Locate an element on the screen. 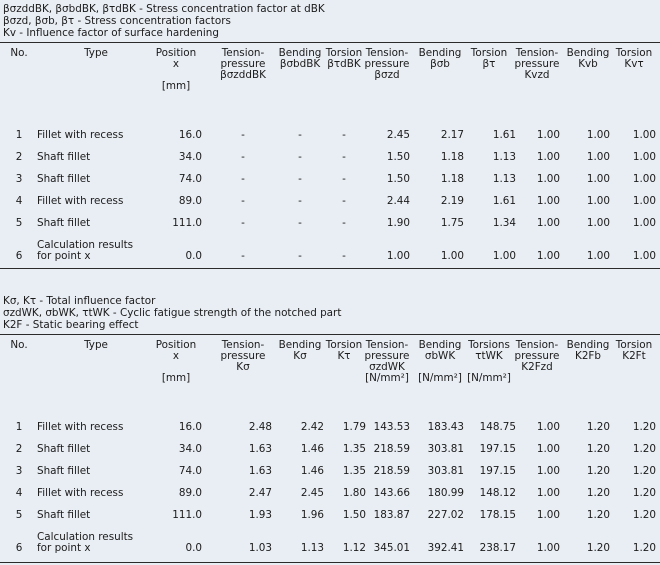 The image size is (660, 565). table-cell: 143.66 is located at coordinates (391, 493).